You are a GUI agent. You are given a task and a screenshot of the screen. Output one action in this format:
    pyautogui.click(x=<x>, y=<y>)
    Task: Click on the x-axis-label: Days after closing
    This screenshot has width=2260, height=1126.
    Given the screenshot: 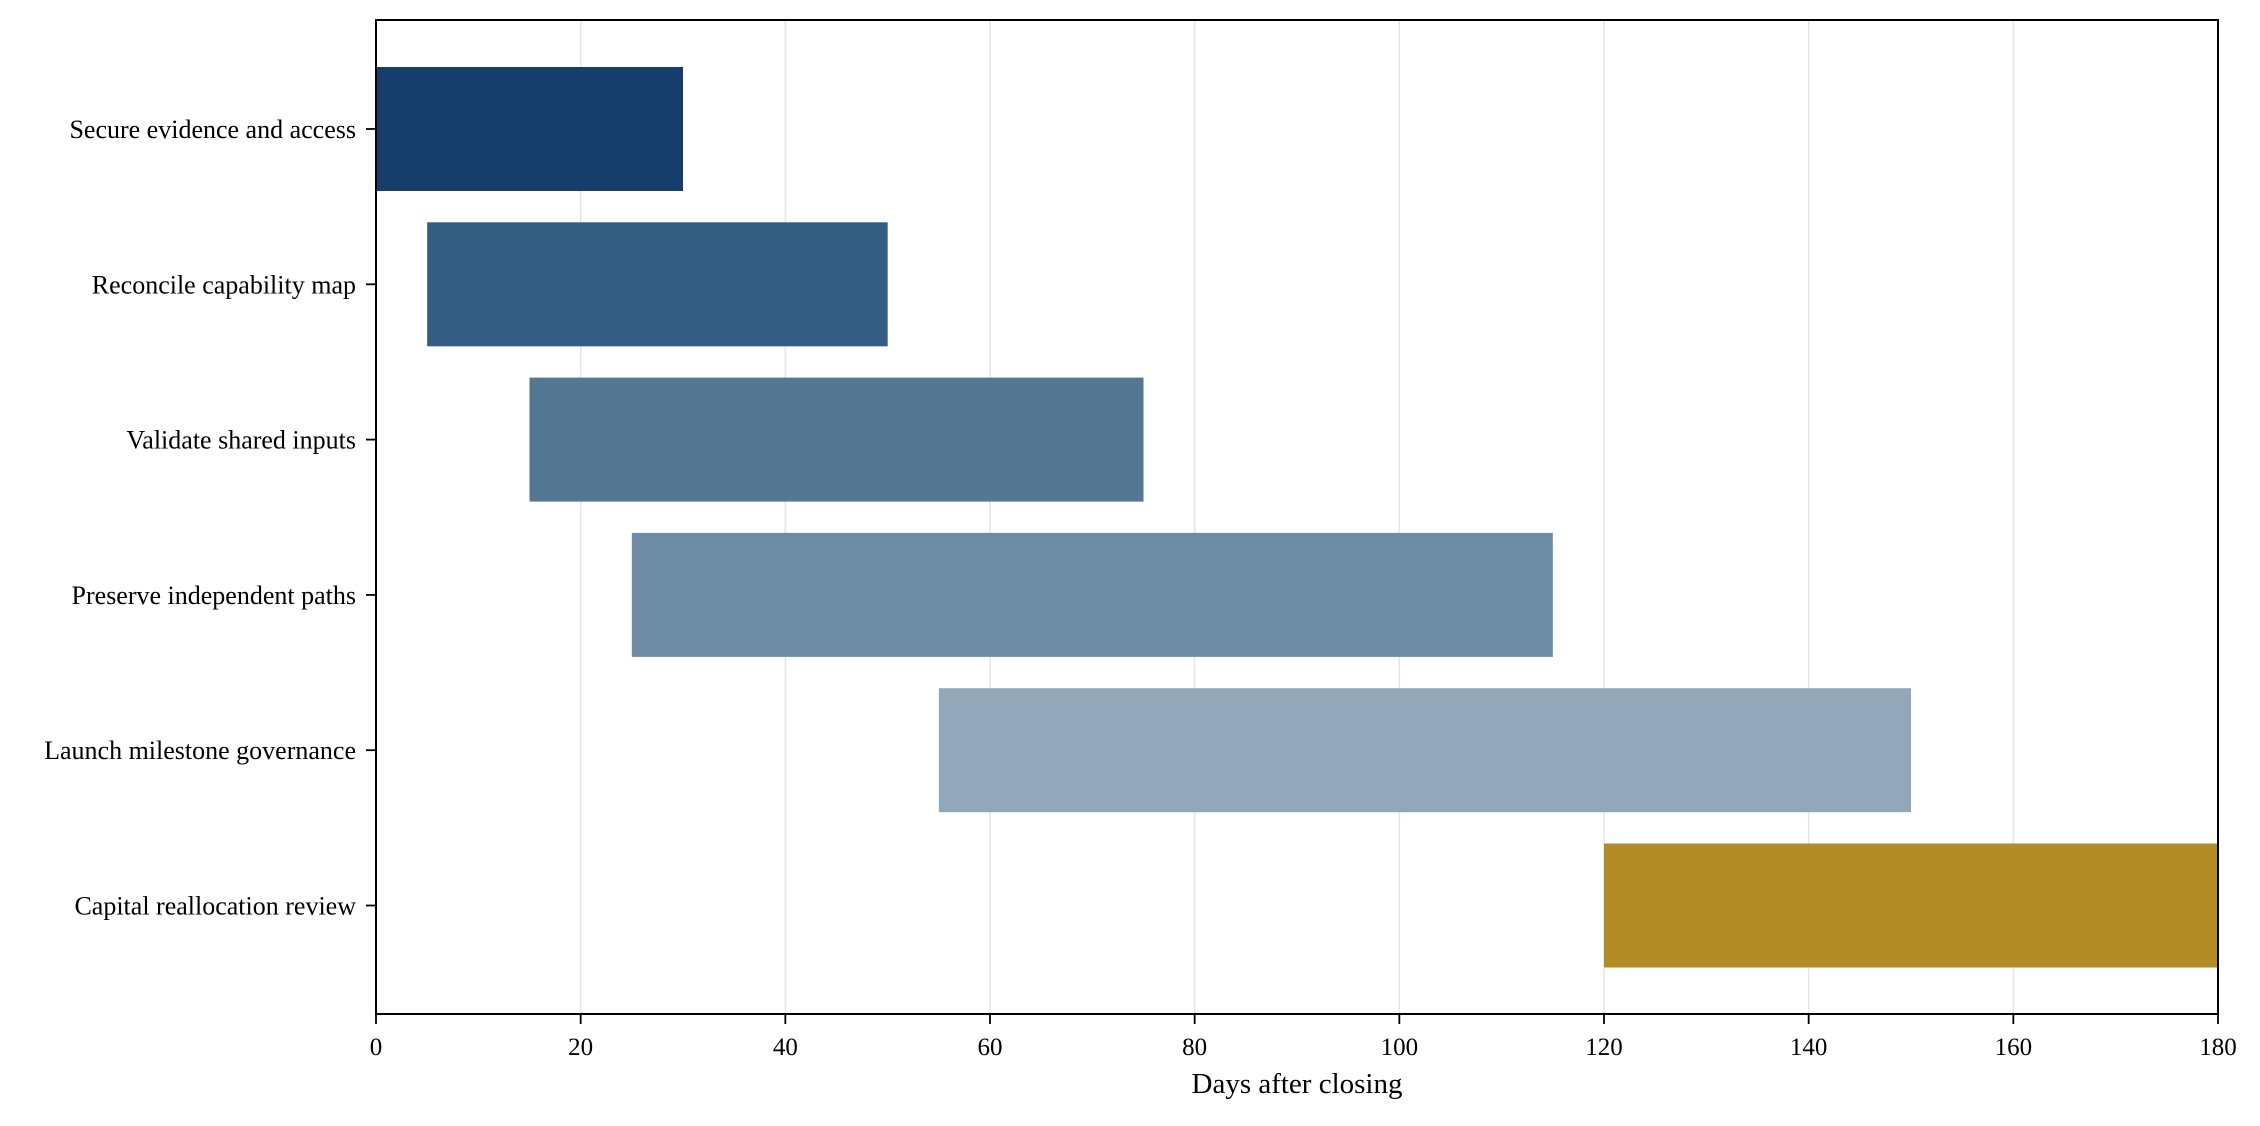 What is the action you would take?
    pyautogui.click(x=1297, y=1084)
    